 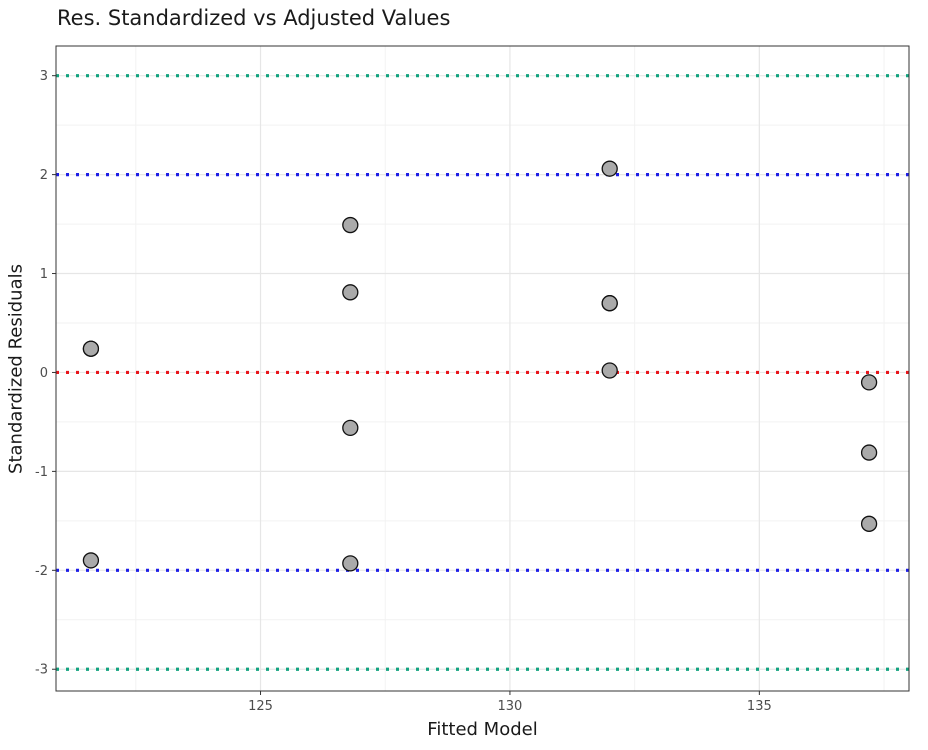 I want to click on y-tick: 0, so click(x=48, y=373).